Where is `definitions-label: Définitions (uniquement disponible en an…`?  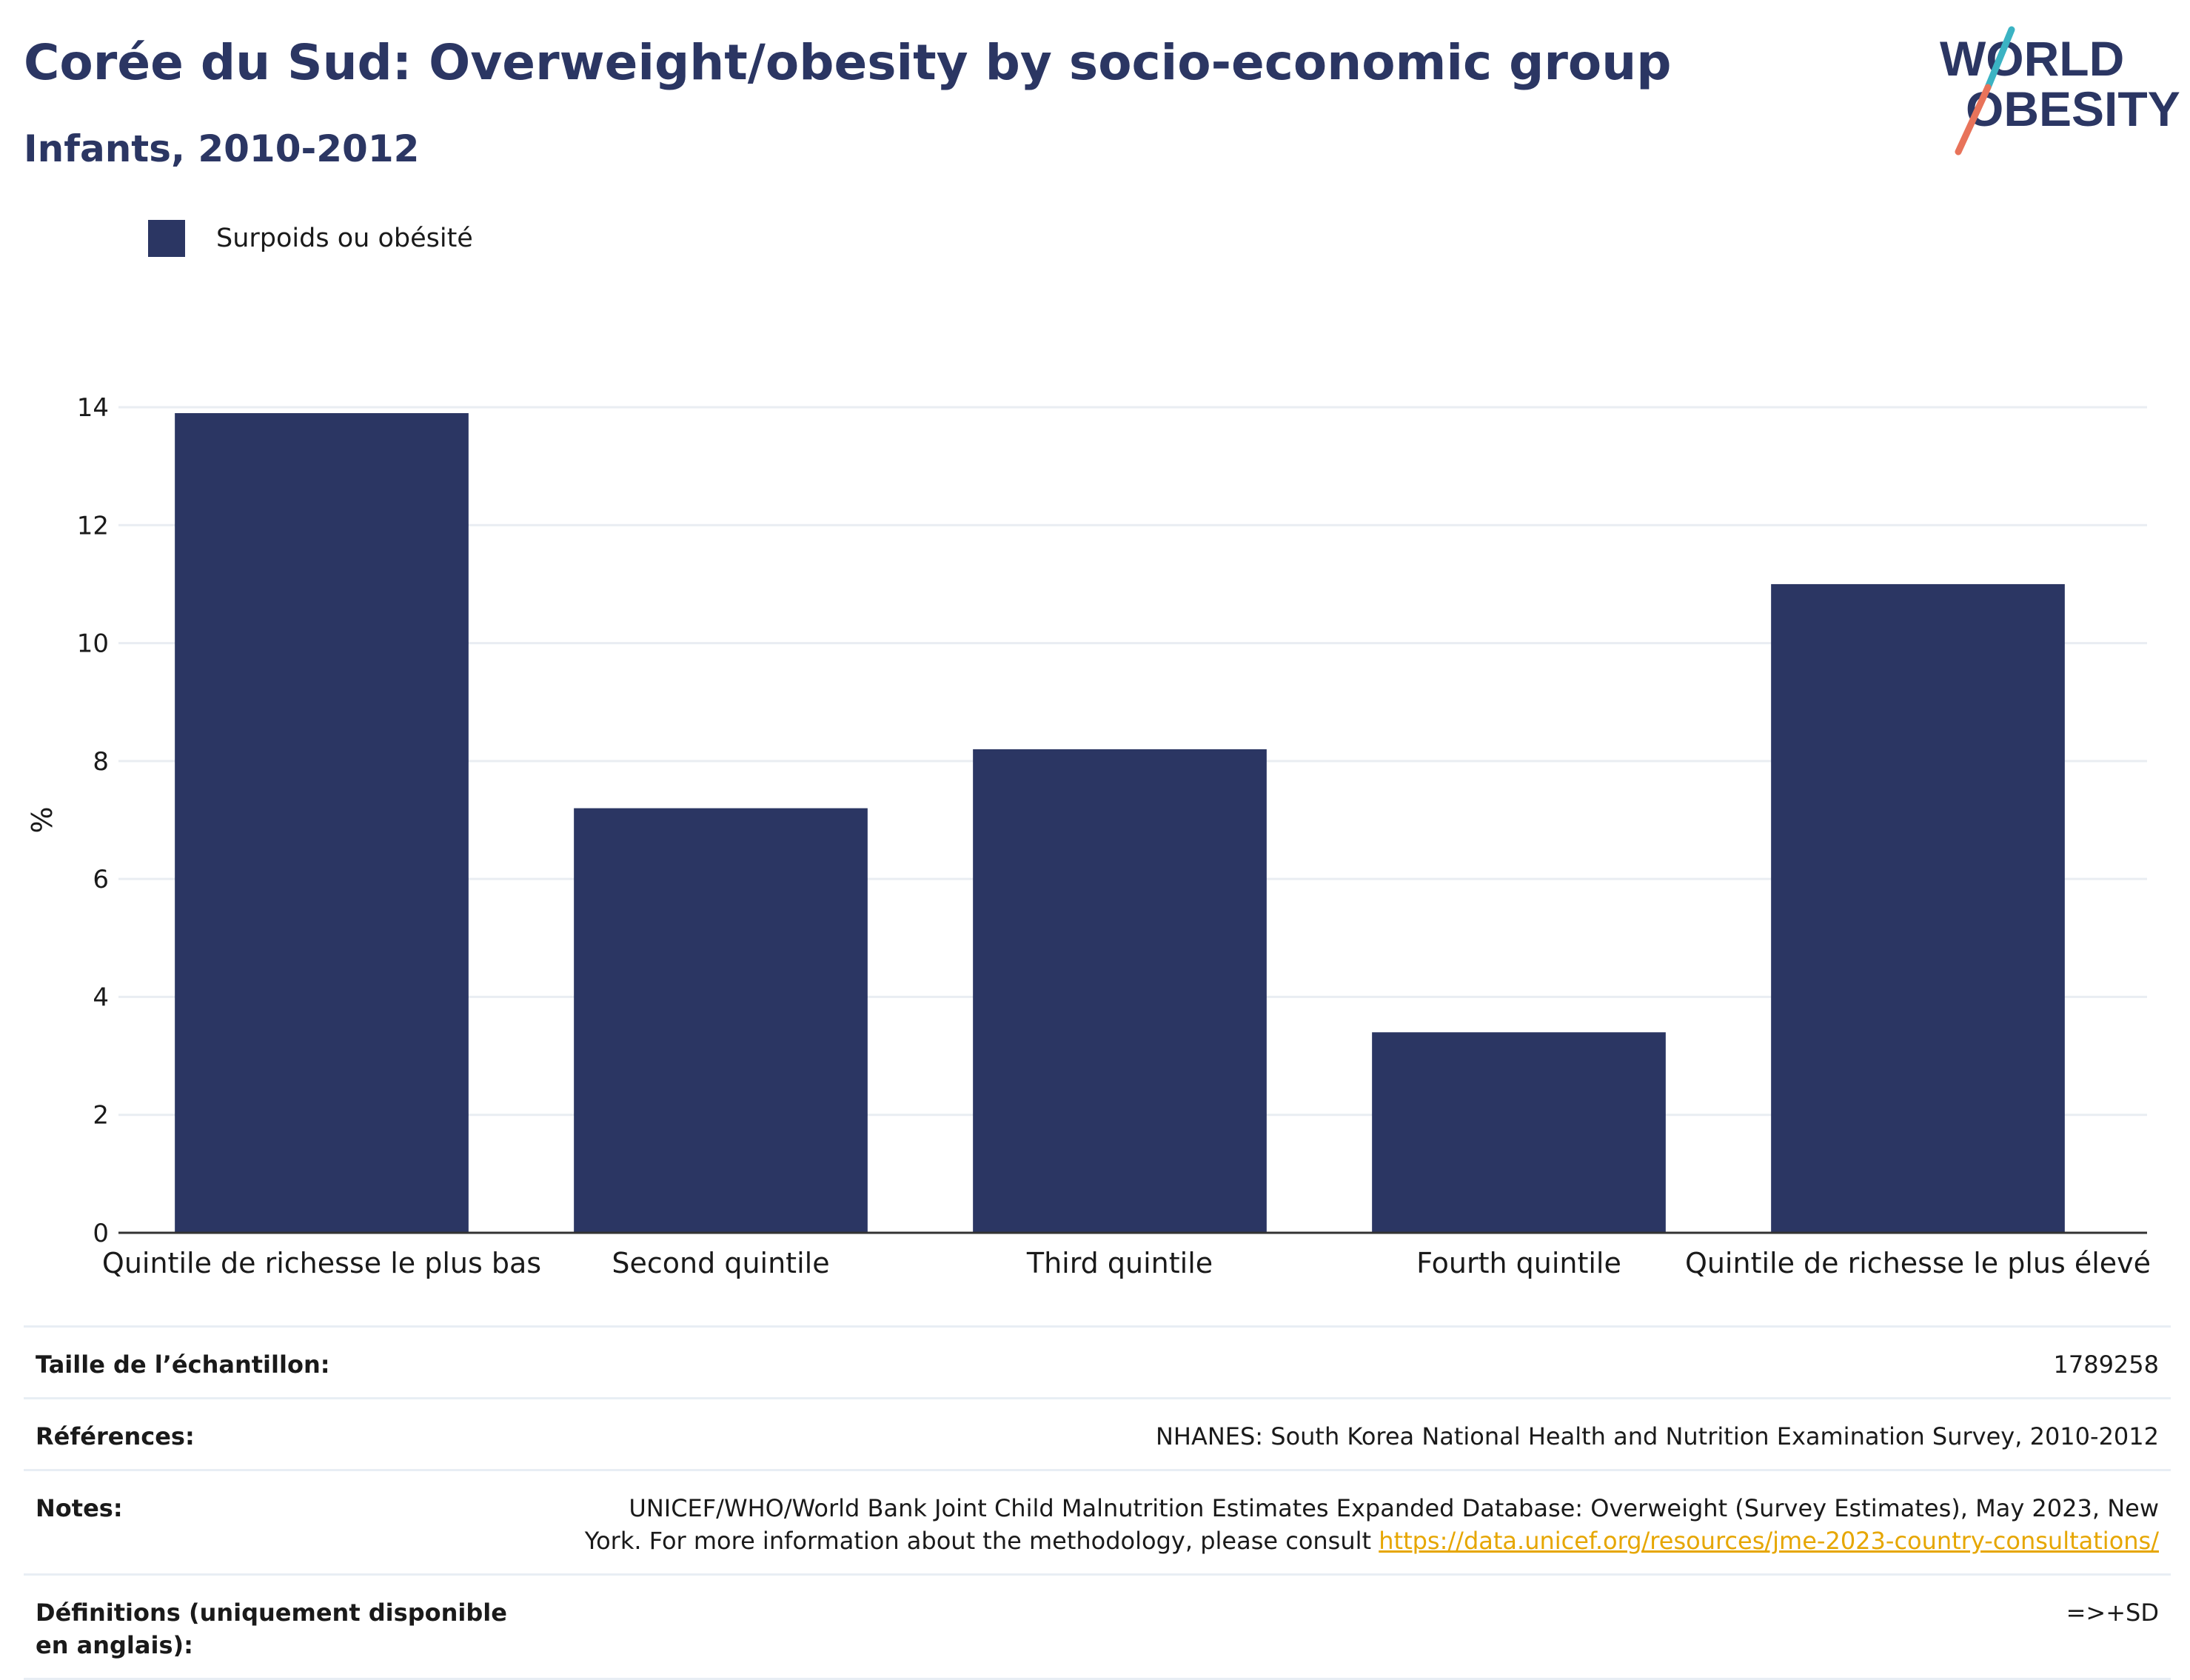
definitions-label: Définitions (uniquement disponible en an… is located at coordinates (271, 1629).